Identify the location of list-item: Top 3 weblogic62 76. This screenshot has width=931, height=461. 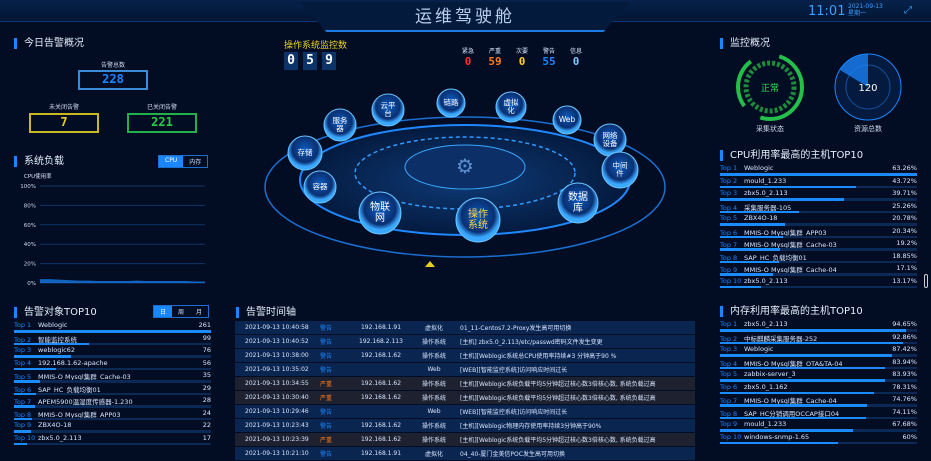
(112, 352).